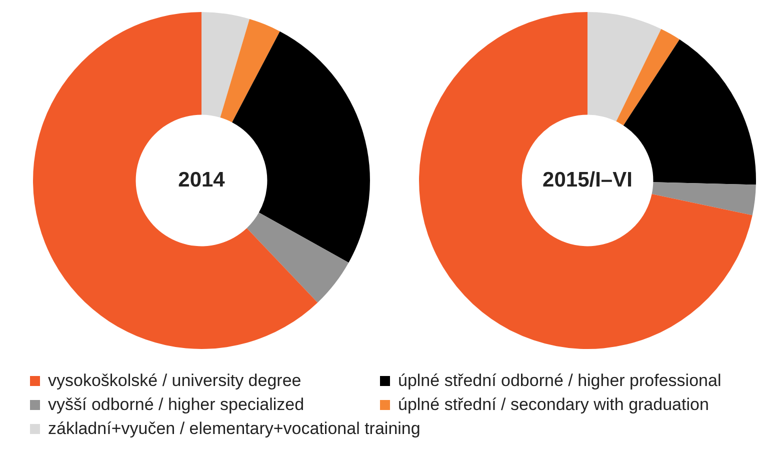  What do you see at coordinates (201, 180) in the screenshot?
I see `text: 2014` at bounding box center [201, 180].